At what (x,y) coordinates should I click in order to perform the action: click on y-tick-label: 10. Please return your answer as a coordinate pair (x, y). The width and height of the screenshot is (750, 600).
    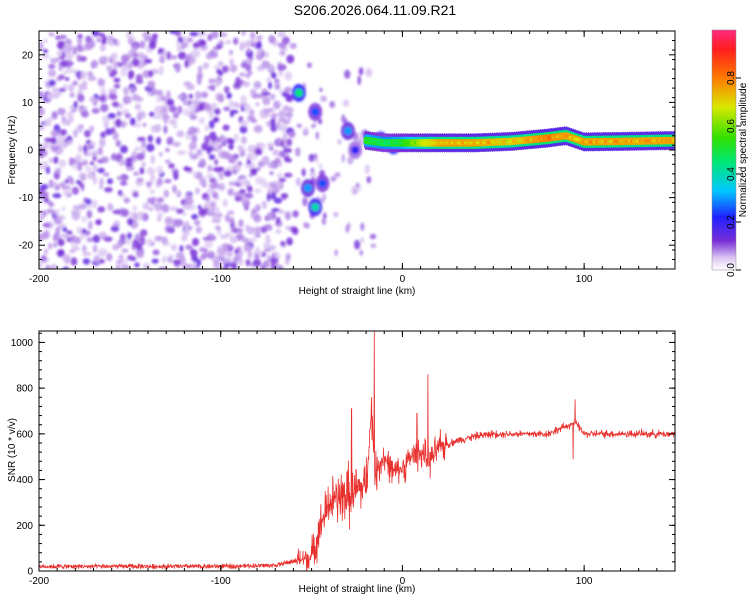
    Looking at the image, I should click on (28, 103).